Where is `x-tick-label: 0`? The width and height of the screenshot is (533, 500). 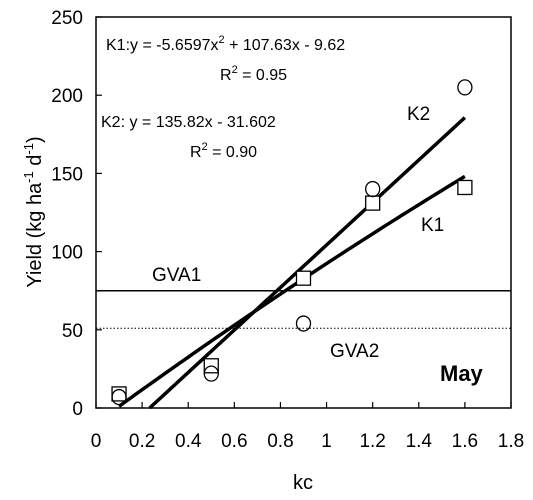 x-tick-label: 0 is located at coordinates (96, 441).